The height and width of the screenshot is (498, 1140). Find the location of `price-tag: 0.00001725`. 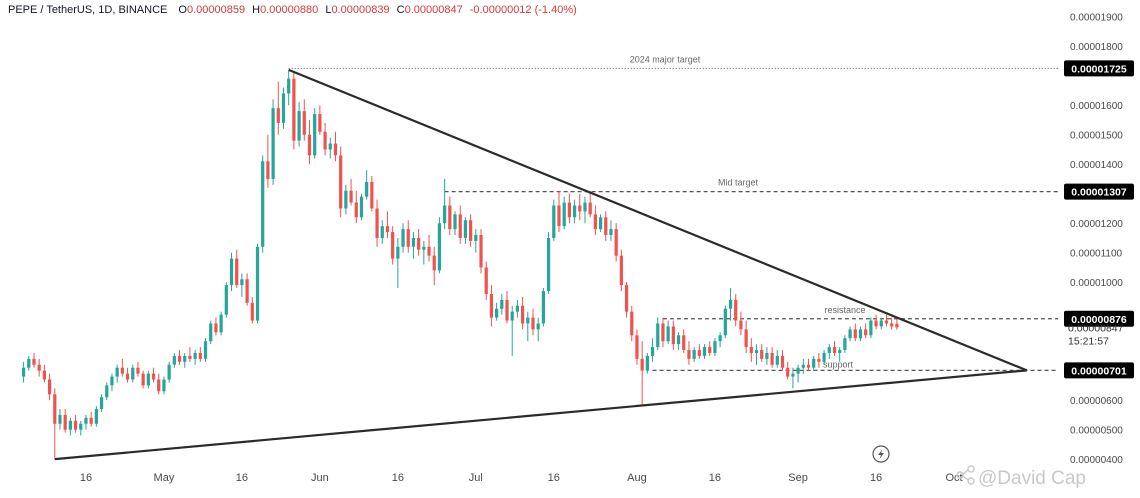

price-tag: 0.00001725 is located at coordinates (1099, 68).